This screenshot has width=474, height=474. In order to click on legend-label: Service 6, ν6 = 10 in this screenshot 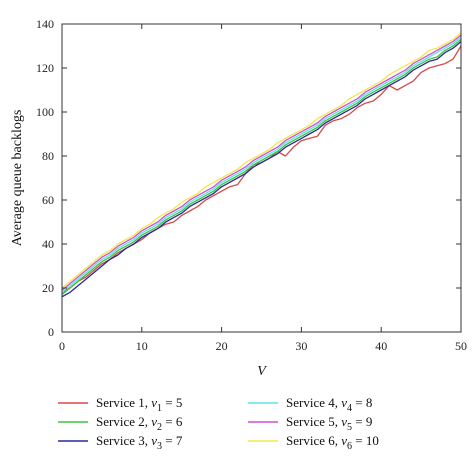, I will do `click(332, 442)`.